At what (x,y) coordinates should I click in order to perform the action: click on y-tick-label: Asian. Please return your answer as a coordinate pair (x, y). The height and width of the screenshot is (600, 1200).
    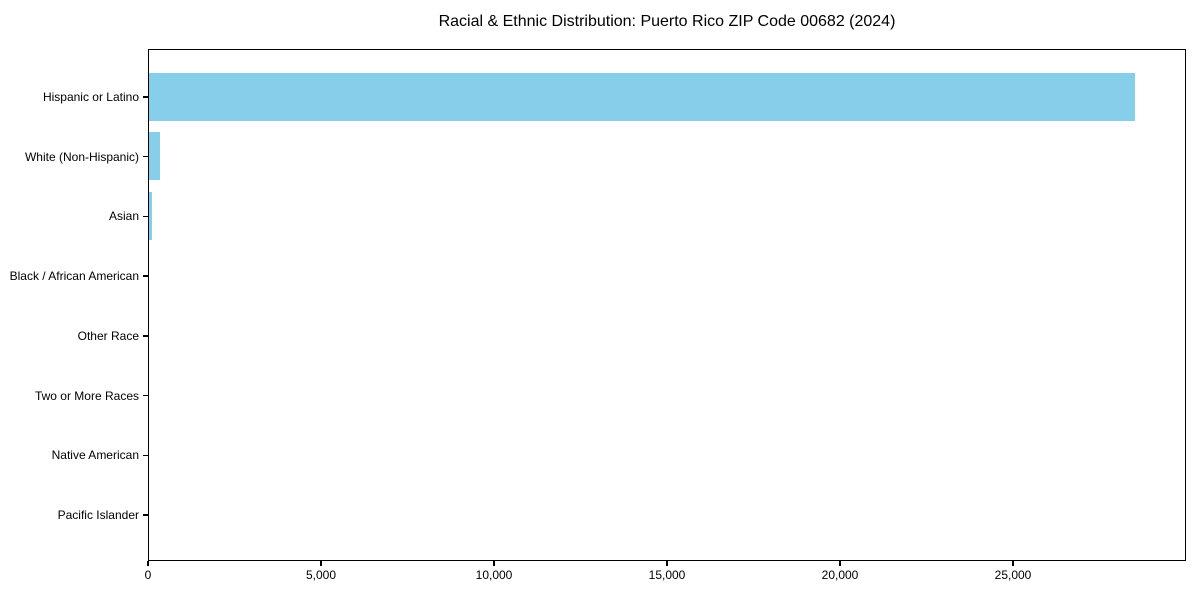
    Looking at the image, I should click on (123, 216).